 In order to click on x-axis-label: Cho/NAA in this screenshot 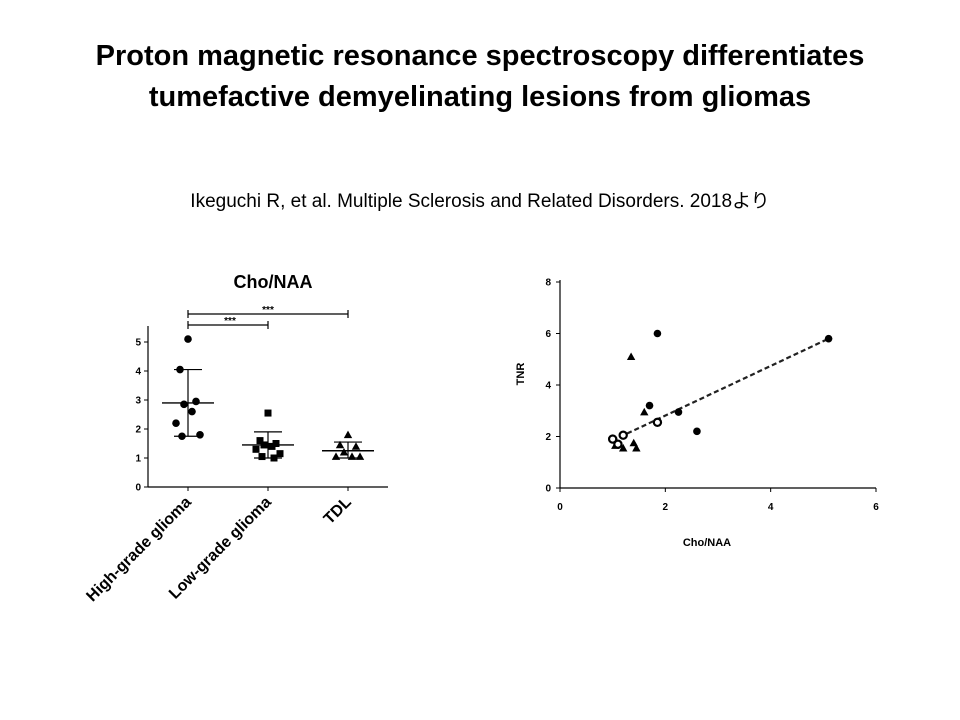, I will do `click(707, 543)`.